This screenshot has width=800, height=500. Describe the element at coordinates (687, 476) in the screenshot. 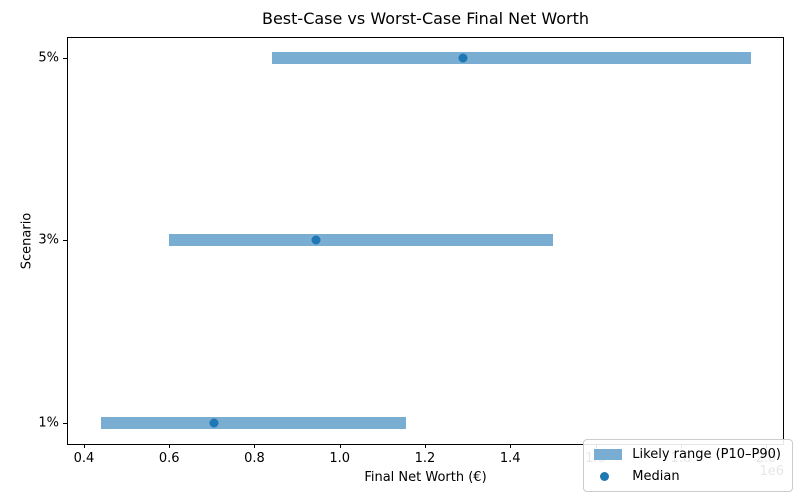

I see `legend-item-median: Median` at that location.